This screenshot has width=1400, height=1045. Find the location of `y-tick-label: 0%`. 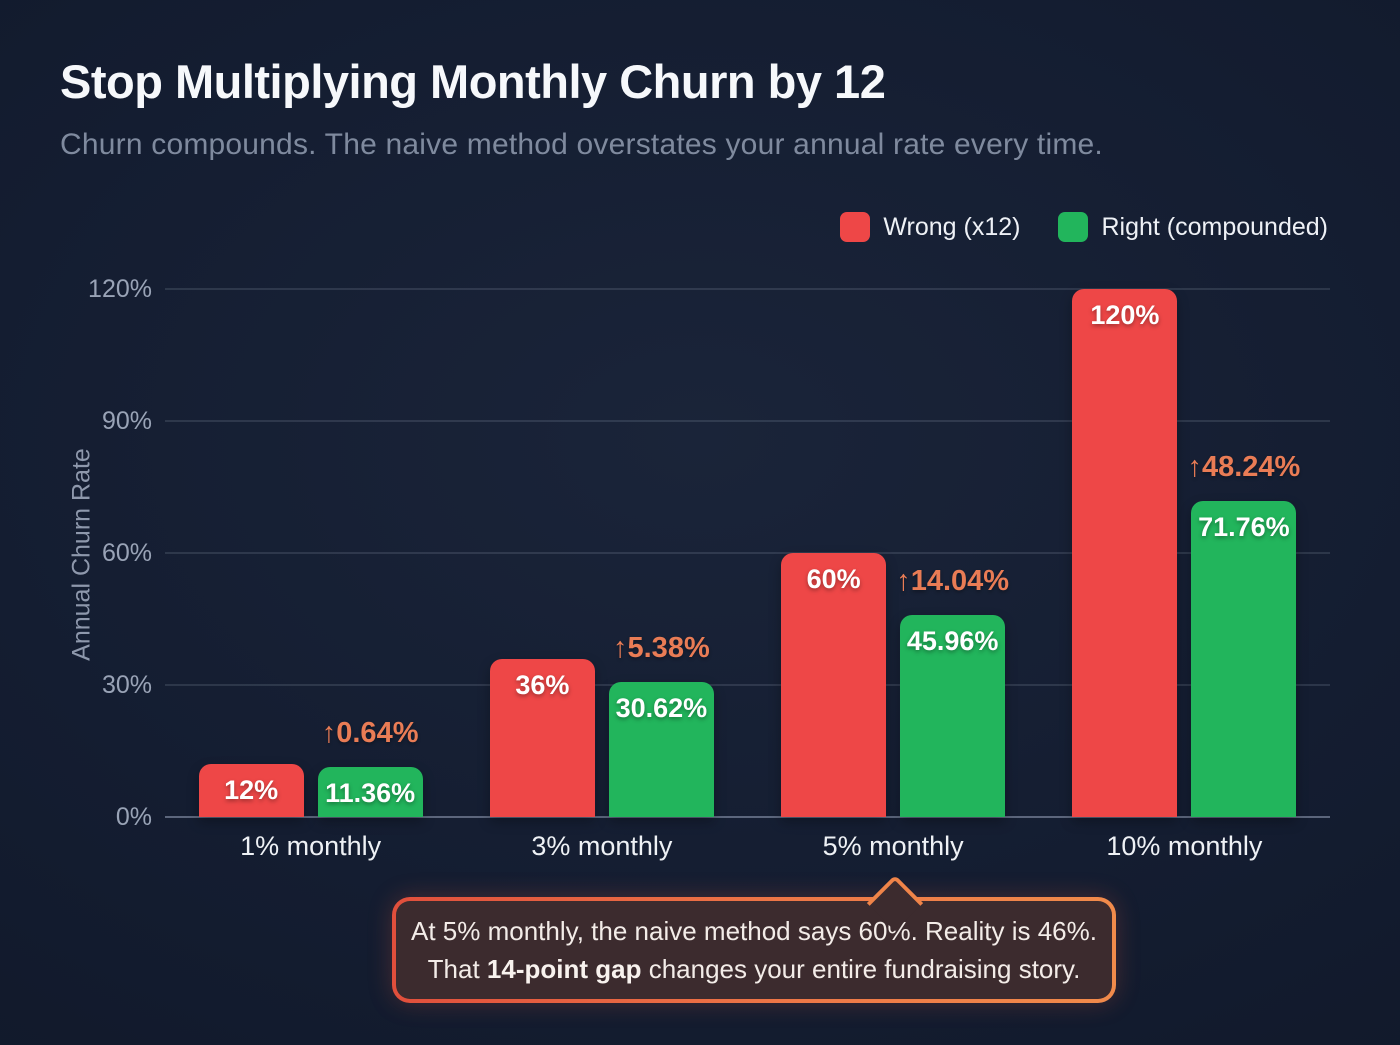

y-tick-label: 0% is located at coordinates (133, 817).